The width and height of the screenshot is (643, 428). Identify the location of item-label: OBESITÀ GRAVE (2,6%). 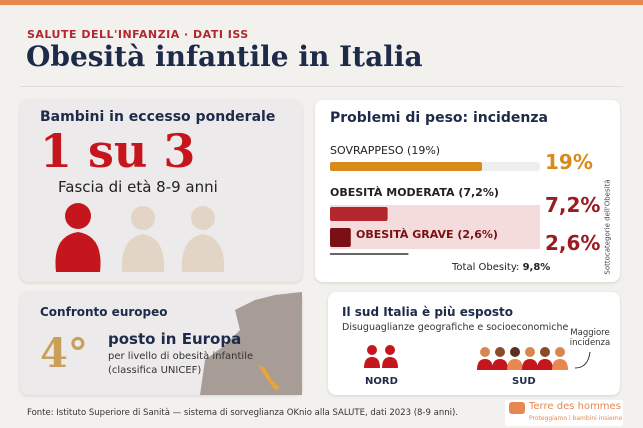
(427, 234).